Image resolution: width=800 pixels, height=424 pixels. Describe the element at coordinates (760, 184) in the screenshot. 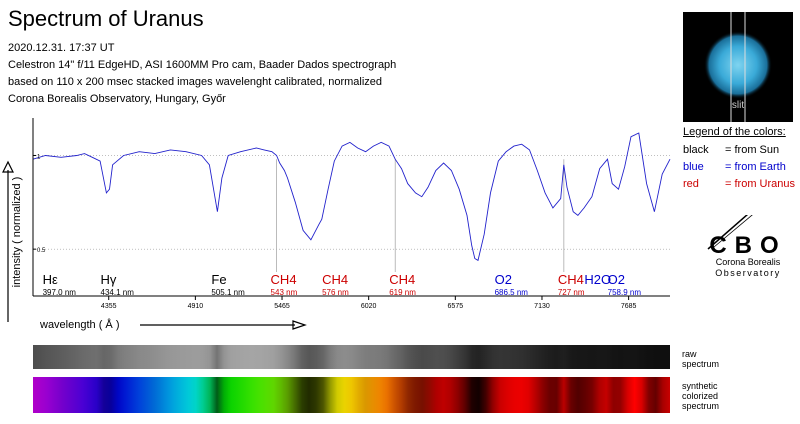

I see `legend-desc: = from Uranus` at that location.